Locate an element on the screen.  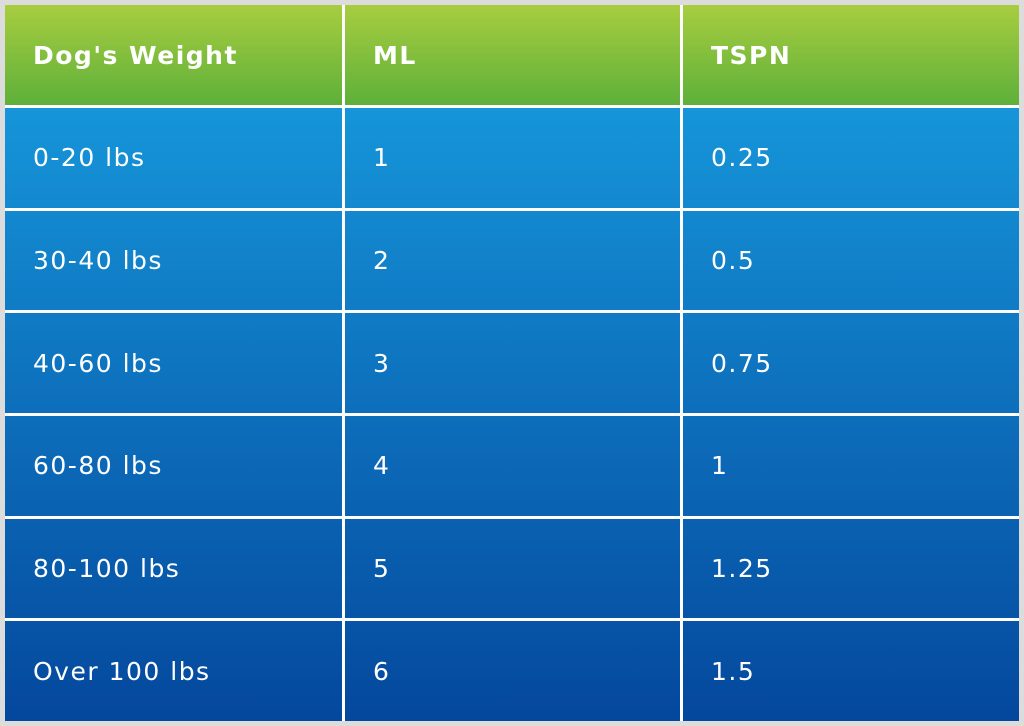
header-cell: ML is located at coordinates (512, 55).